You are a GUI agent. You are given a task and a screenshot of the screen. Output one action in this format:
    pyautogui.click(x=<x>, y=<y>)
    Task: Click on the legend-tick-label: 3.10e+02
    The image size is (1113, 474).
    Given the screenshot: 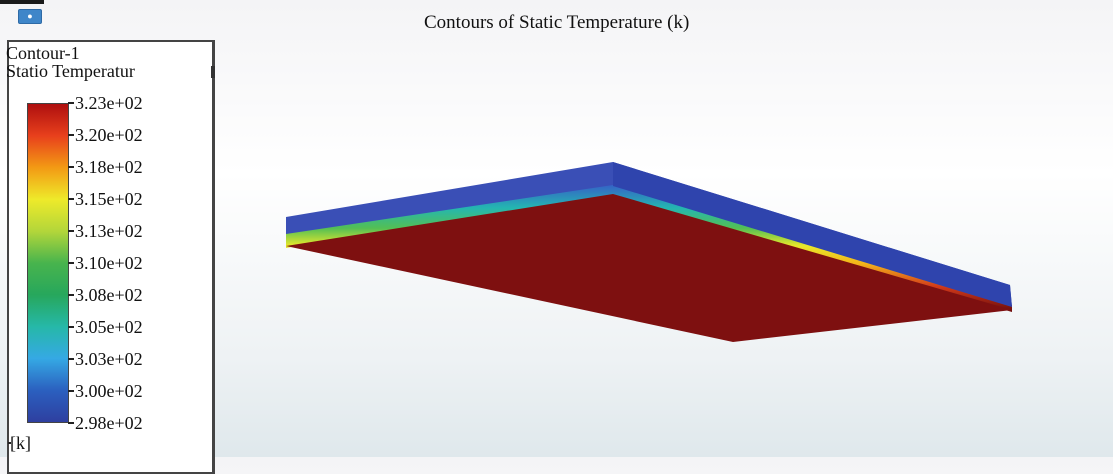 What is the action you would take?
    pyautogui.click(x=109, y=263)
    